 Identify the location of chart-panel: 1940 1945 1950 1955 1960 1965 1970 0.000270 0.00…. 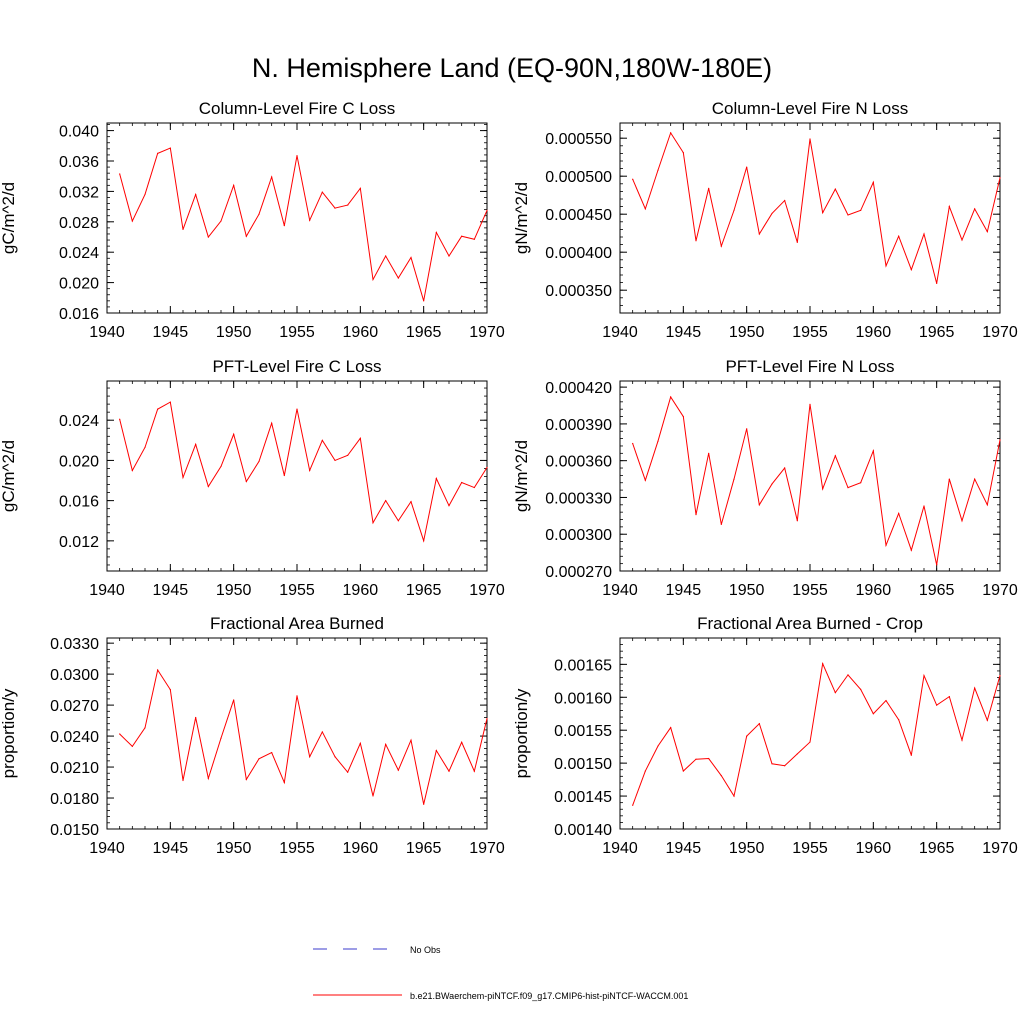
(765, 478).